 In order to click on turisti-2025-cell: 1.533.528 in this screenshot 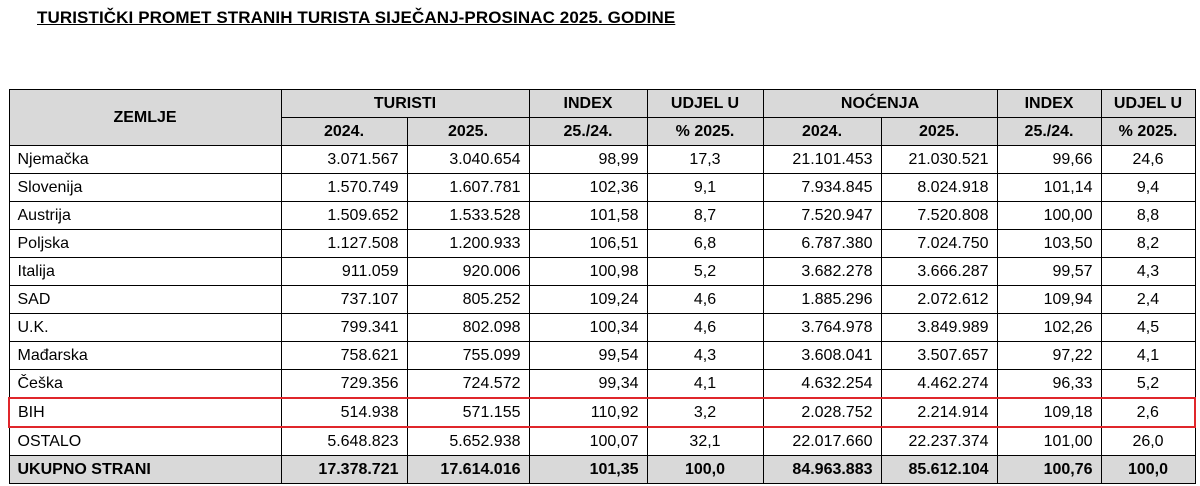, I will do `click(468, 215)`.